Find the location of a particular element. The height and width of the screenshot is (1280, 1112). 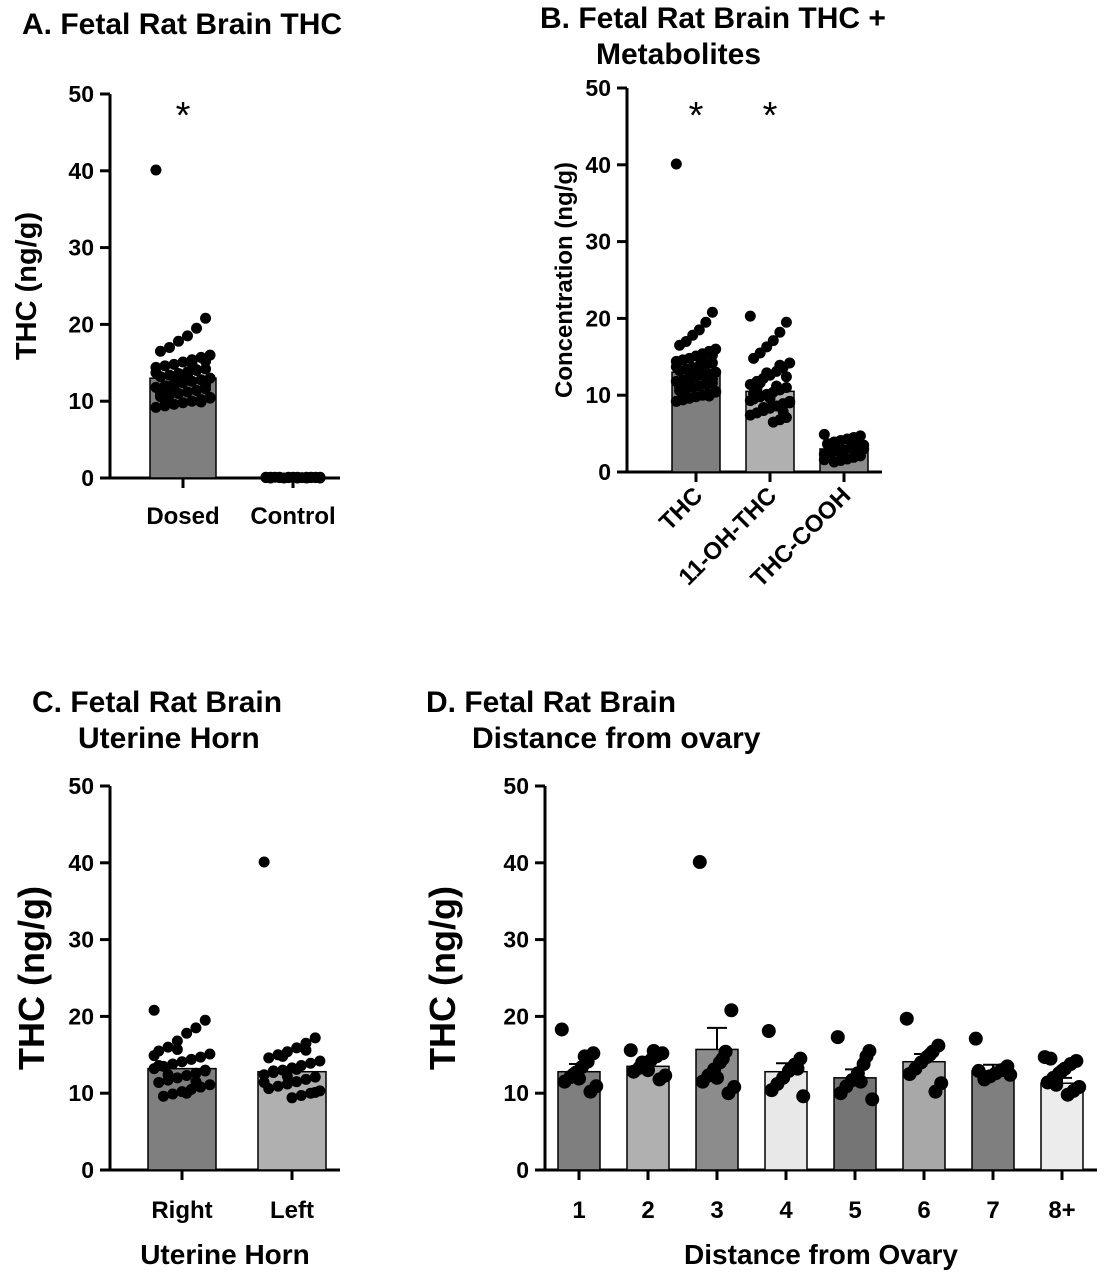

y-tick-label: 20 is located at coordinates (516, 1016).